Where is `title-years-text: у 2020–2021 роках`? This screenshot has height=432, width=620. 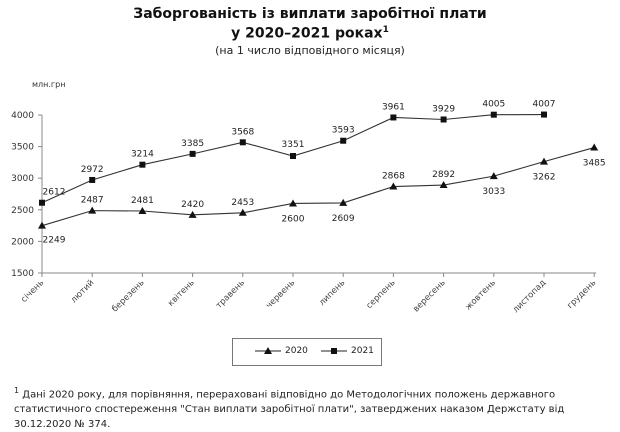 title-years-text: у 2020–2021 роках is located at coordinates (307, 33).